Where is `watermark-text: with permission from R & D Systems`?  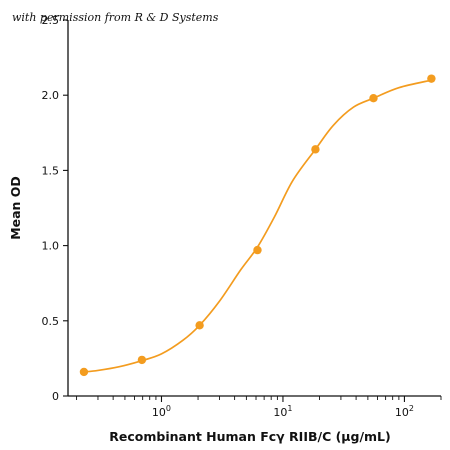 watermark-text: with permission from R & D Systems is located at coordinates (115, 17).